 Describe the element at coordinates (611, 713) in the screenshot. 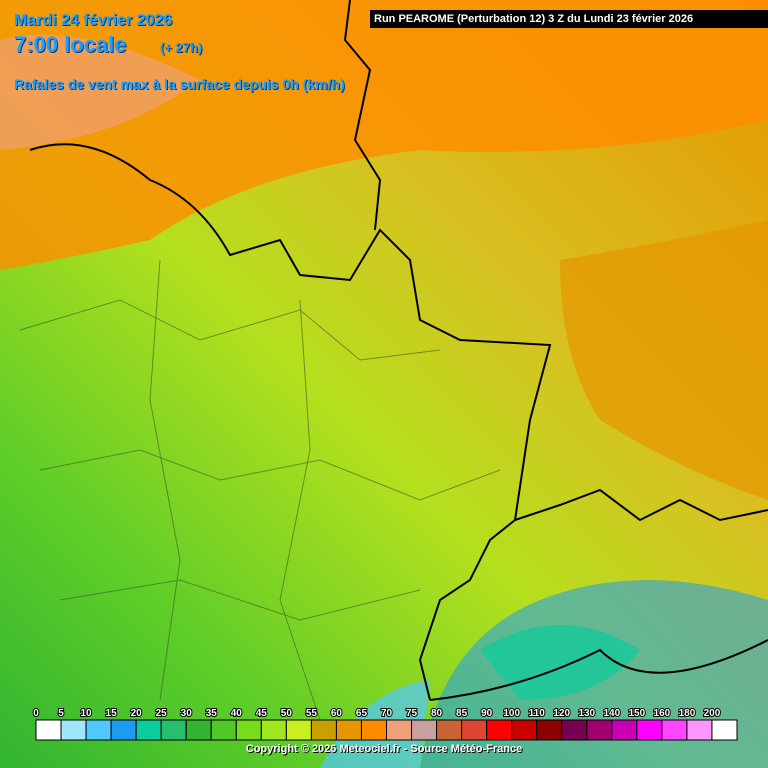

I see `legend-label: 140` at that location.